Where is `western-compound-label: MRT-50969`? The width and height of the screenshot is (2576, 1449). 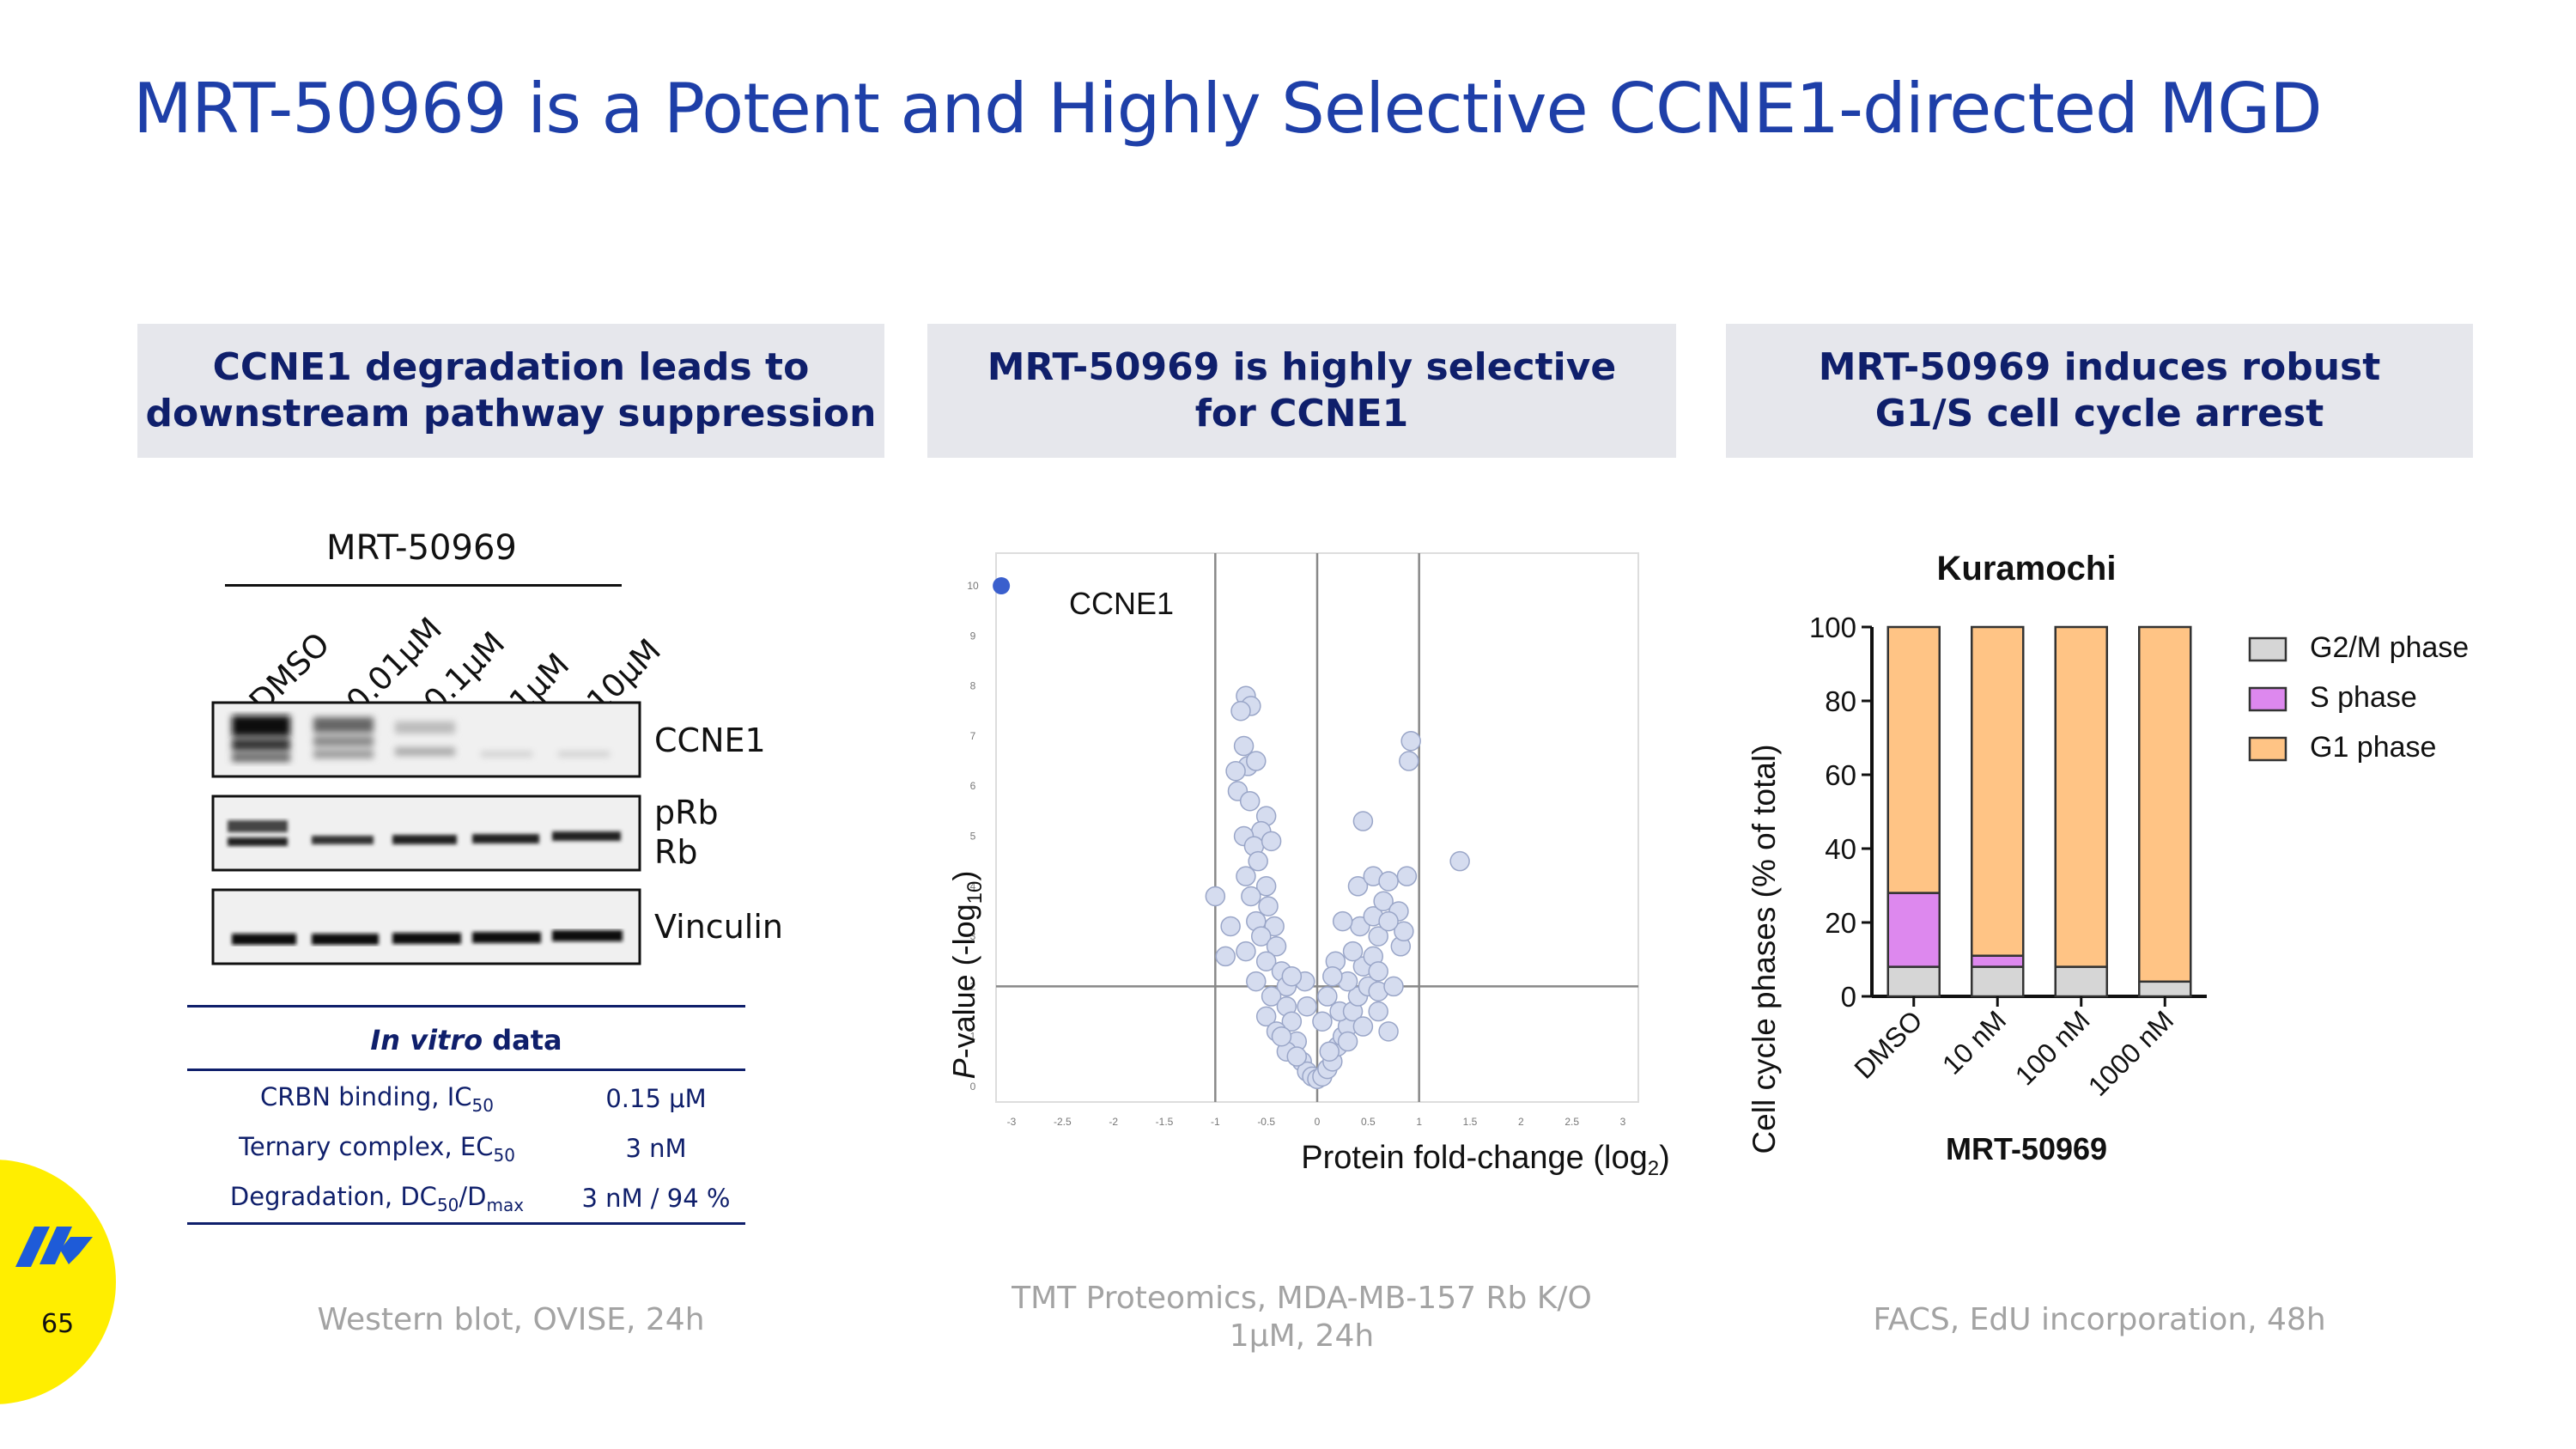 western-compound-label: MRT-50969 is located at coordinates (421, 548).